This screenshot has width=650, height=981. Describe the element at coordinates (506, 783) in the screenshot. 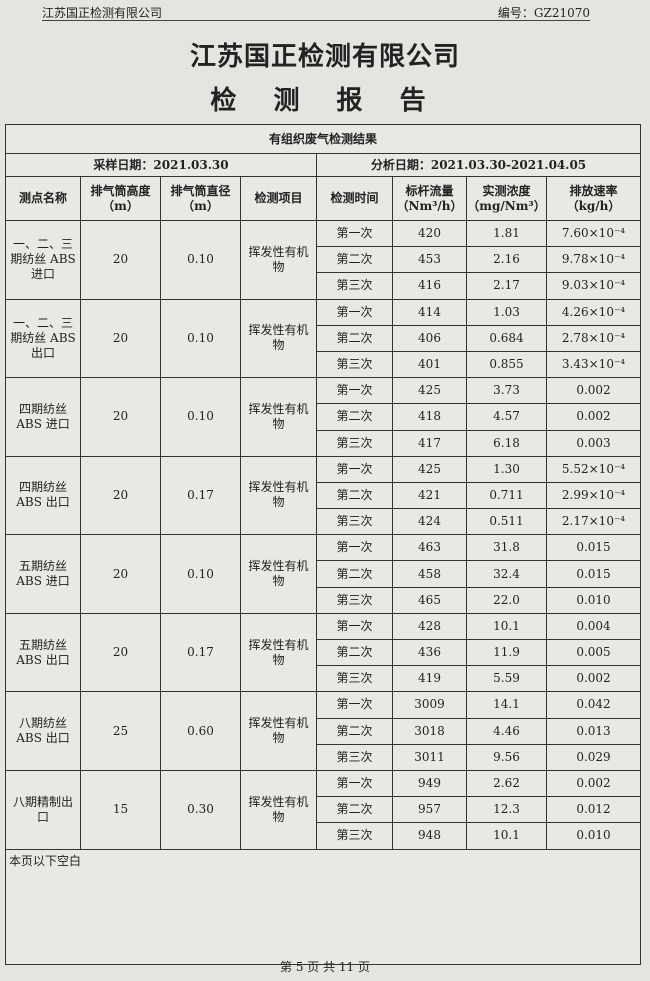

I see `concentration: 2.62` at that location.